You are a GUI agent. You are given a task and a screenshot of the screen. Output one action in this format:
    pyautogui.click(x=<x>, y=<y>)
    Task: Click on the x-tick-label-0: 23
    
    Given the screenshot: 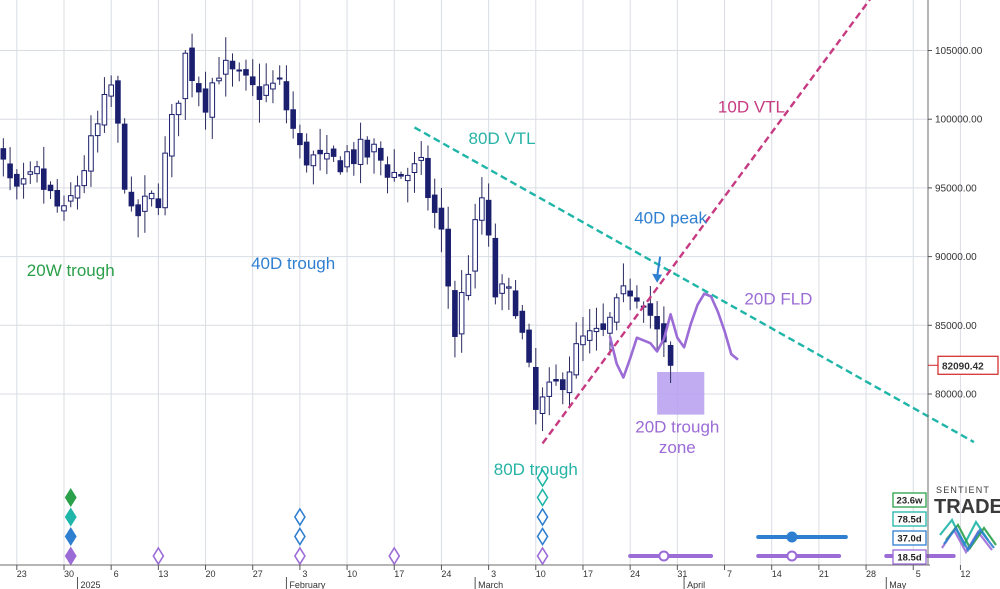 What is the action you would take?
    pyautogui.click(x=22, y=574)
    